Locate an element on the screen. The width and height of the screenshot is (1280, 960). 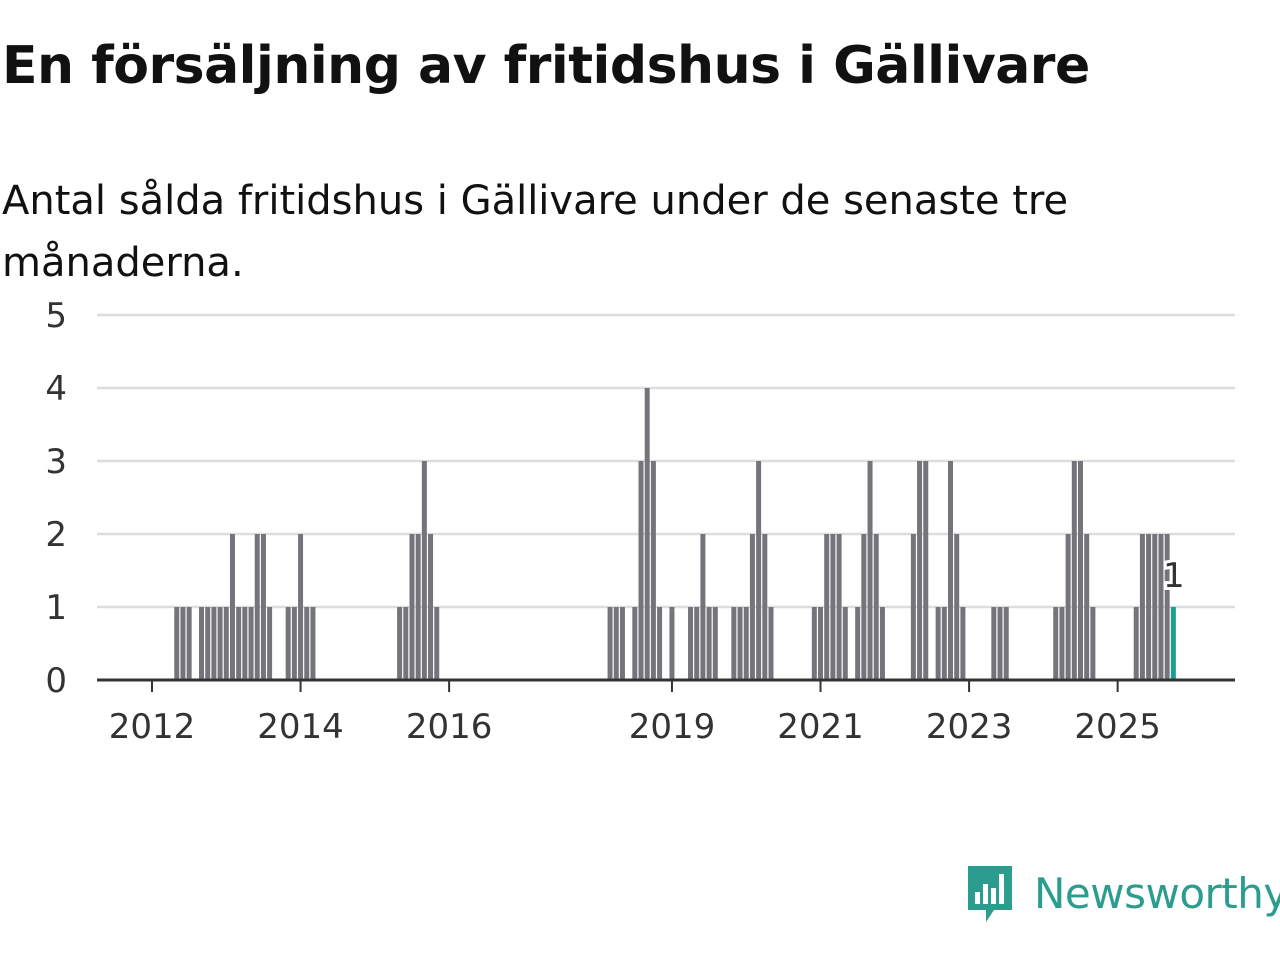
y-tick-label: 1 is located at coordinates (56, 608).